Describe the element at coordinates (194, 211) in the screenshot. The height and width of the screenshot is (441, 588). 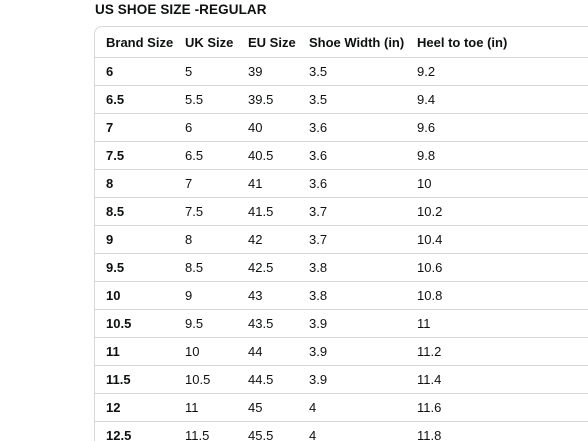
I see `cell-uk-size: 7.5` at that location.